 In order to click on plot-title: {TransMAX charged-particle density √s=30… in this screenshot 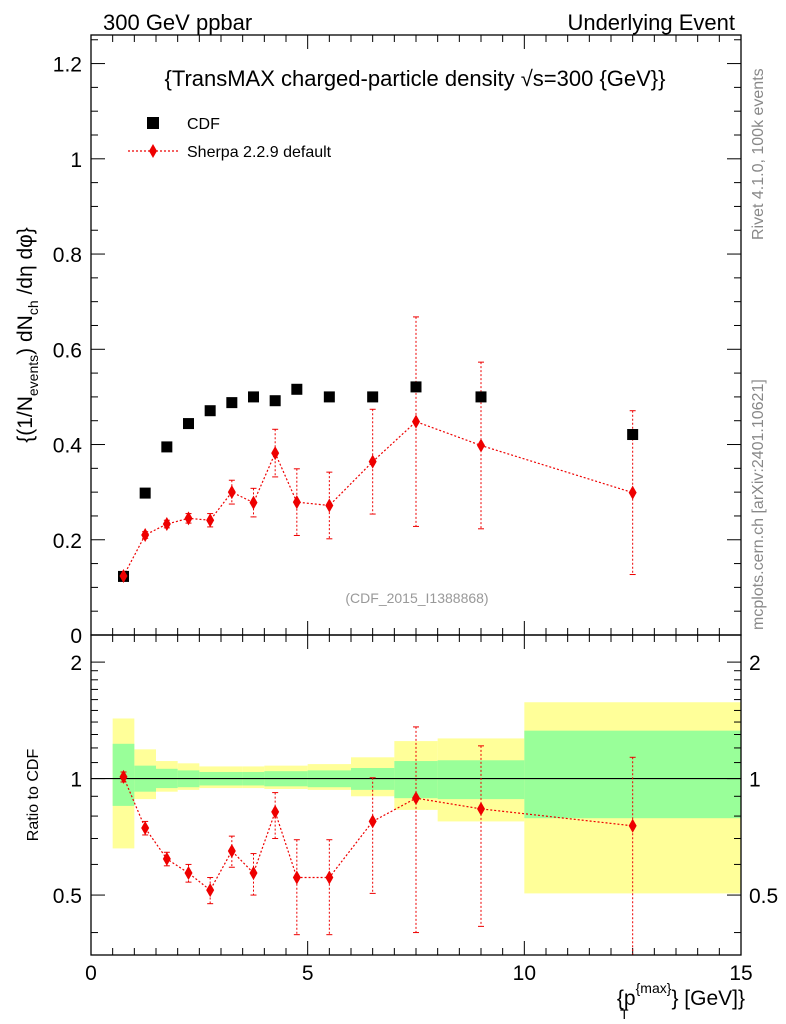, I will do `click(414, 78)`.